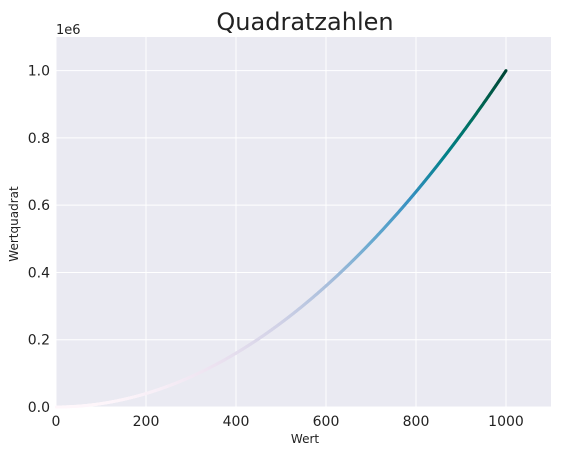  I want to click on x-tick-label: 800, so click(416, 422).